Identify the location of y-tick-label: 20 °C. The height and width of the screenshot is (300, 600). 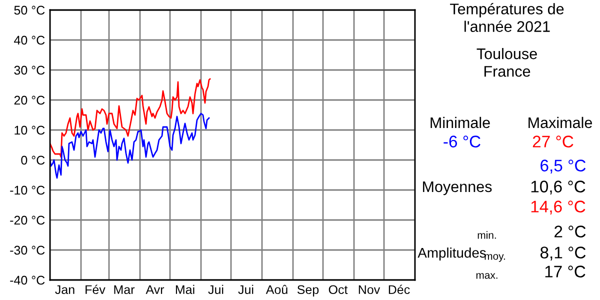
(29, 100).